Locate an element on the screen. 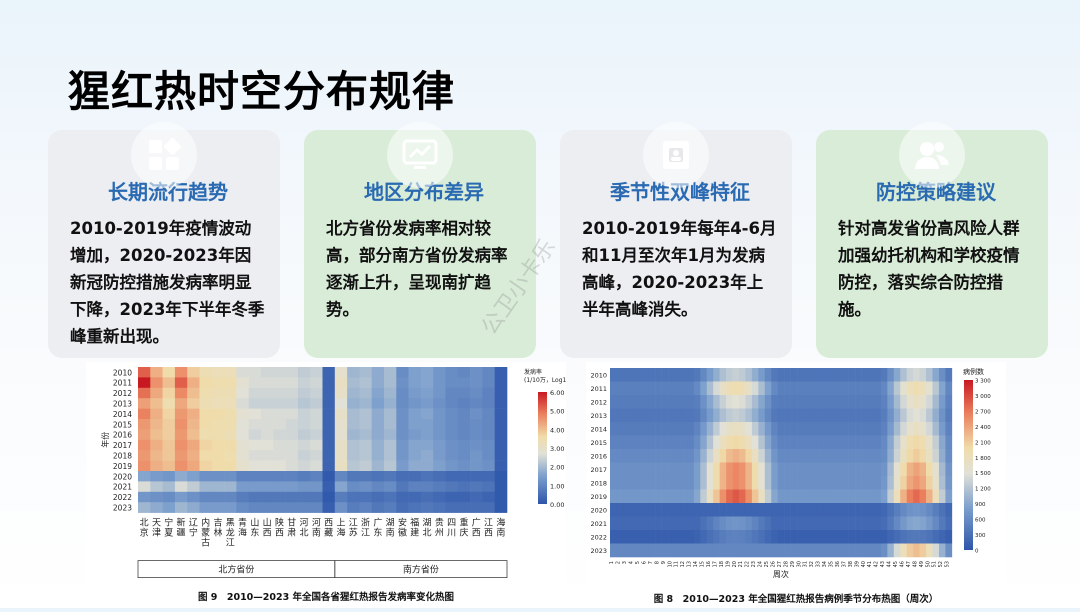 The width and height of the screenshot is (1080, 612). x-tick-label: 宁 is located at coordinates (193, 533).